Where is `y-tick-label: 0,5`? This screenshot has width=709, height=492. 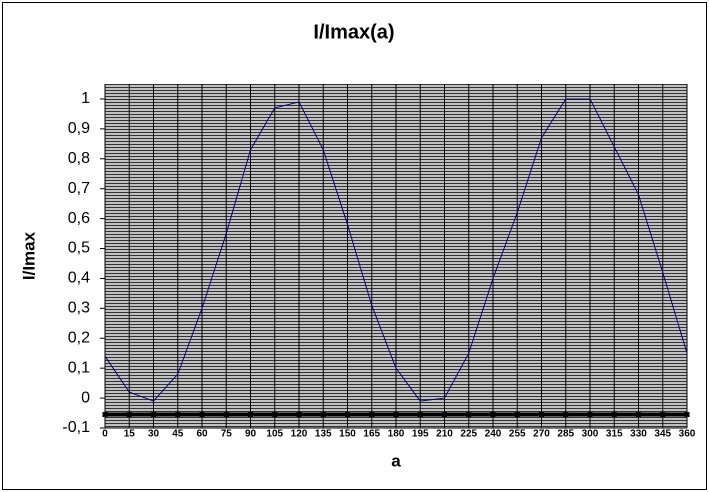 y-tick-label: 0,5 is located at coordinates (79, 248).